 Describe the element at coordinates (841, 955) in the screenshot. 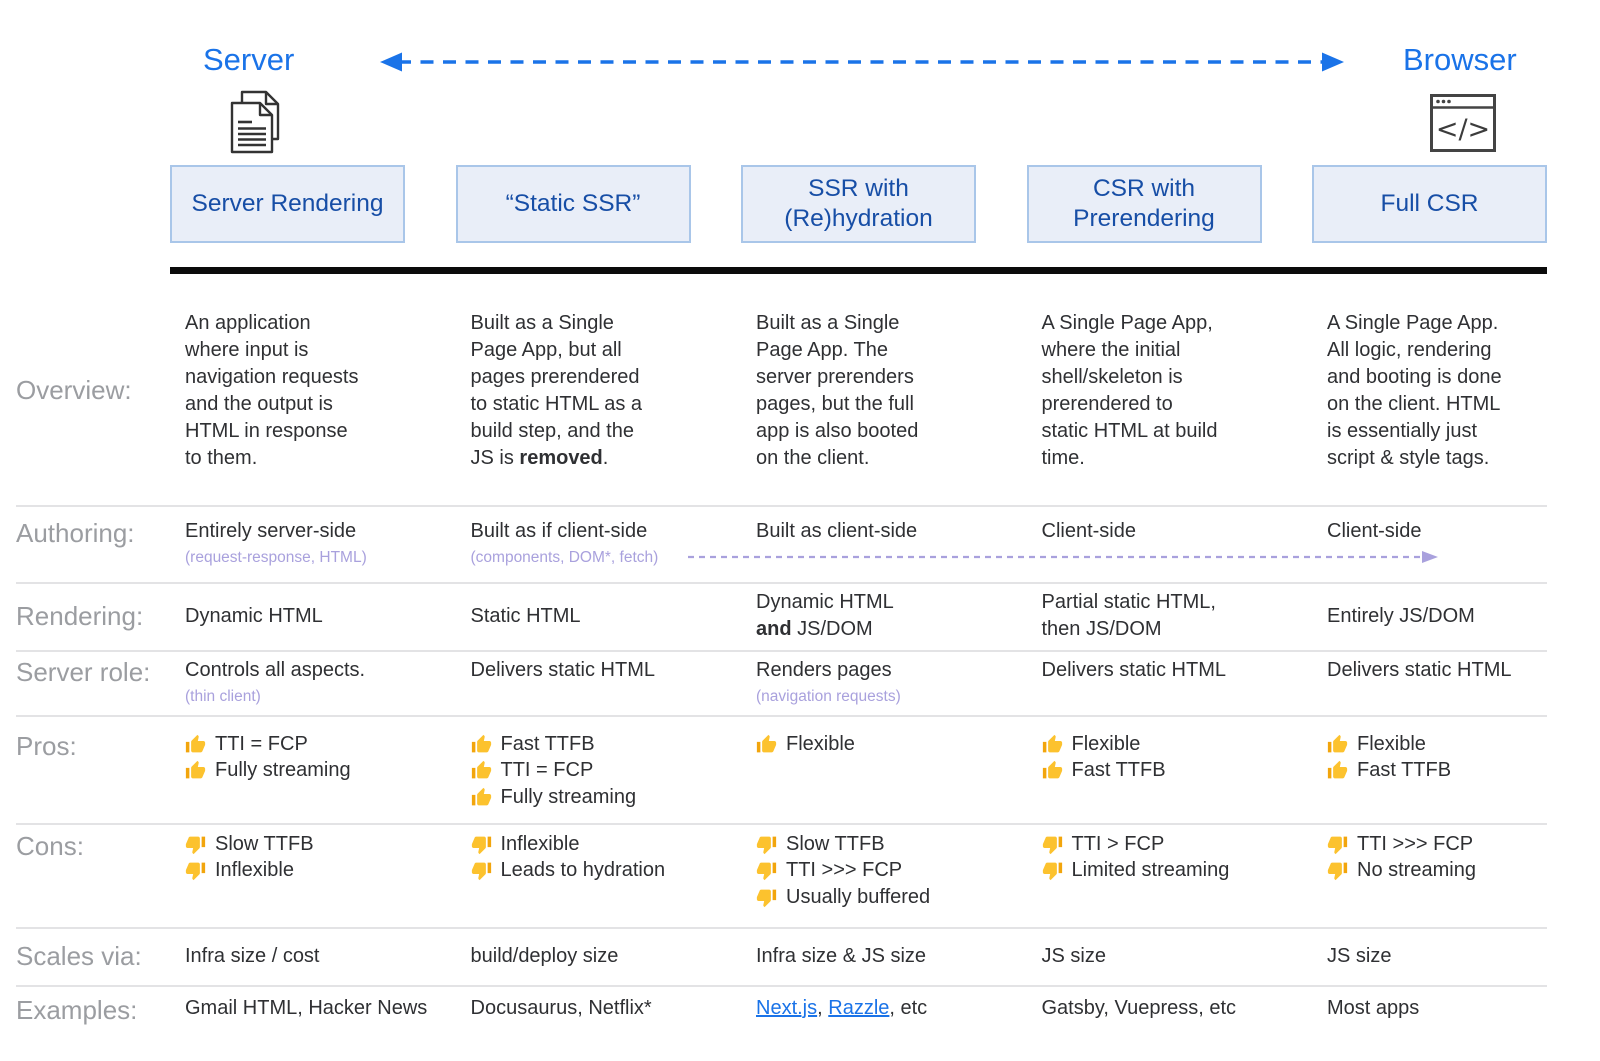

I see `cell-text: Infra size & JS size` at that location.